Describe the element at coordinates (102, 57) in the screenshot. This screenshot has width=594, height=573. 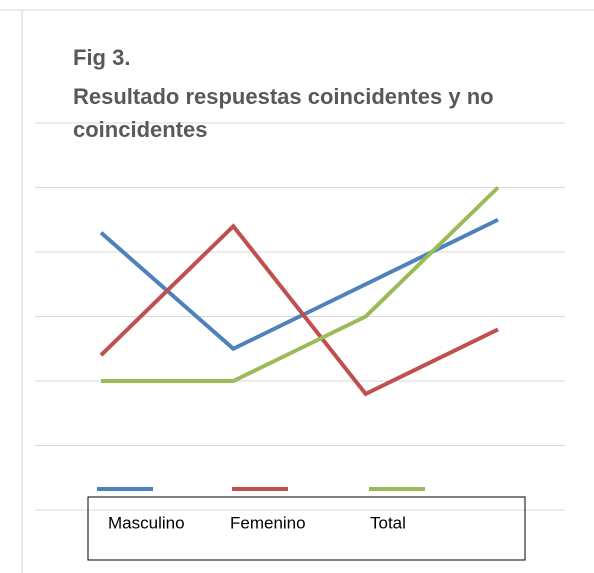
I see `chart-title: Fig 3.` at that location.